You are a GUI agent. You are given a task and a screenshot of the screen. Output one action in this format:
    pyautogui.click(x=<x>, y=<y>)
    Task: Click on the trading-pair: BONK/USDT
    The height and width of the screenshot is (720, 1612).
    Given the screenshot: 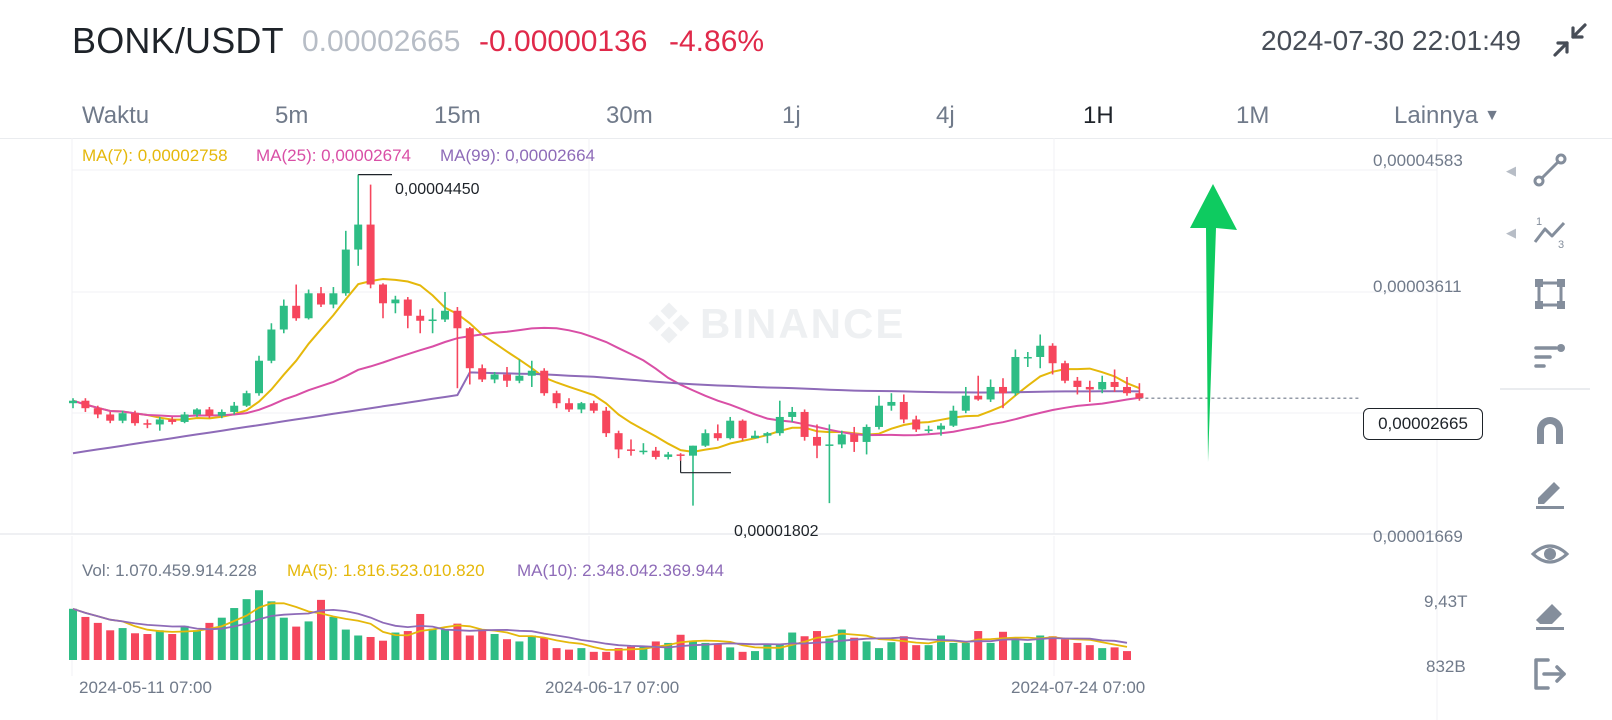 What is the action you would take?
    pyautogui.click(x=178, y=40)
    